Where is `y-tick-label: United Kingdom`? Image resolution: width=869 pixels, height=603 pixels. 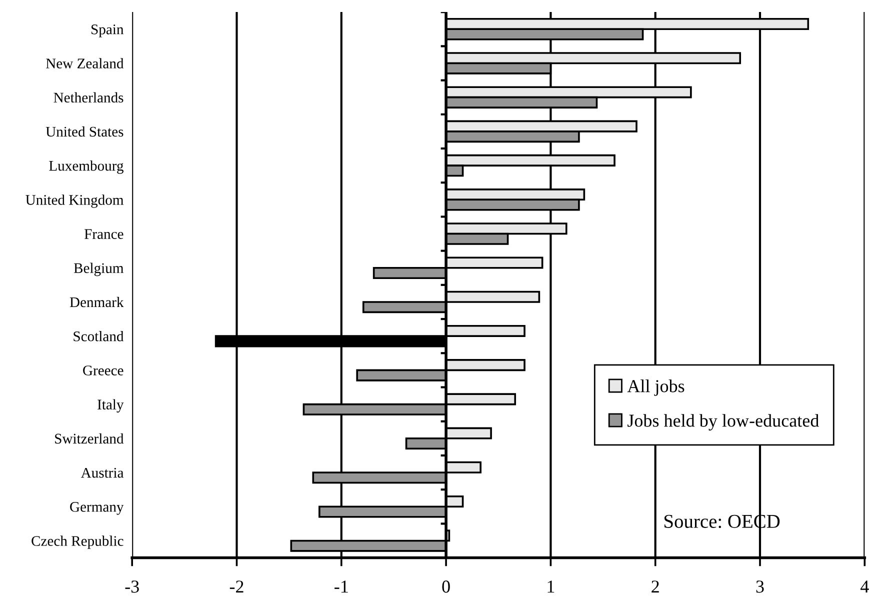
y-tick-label: United Kingdom is located at coordinates (75, 201).